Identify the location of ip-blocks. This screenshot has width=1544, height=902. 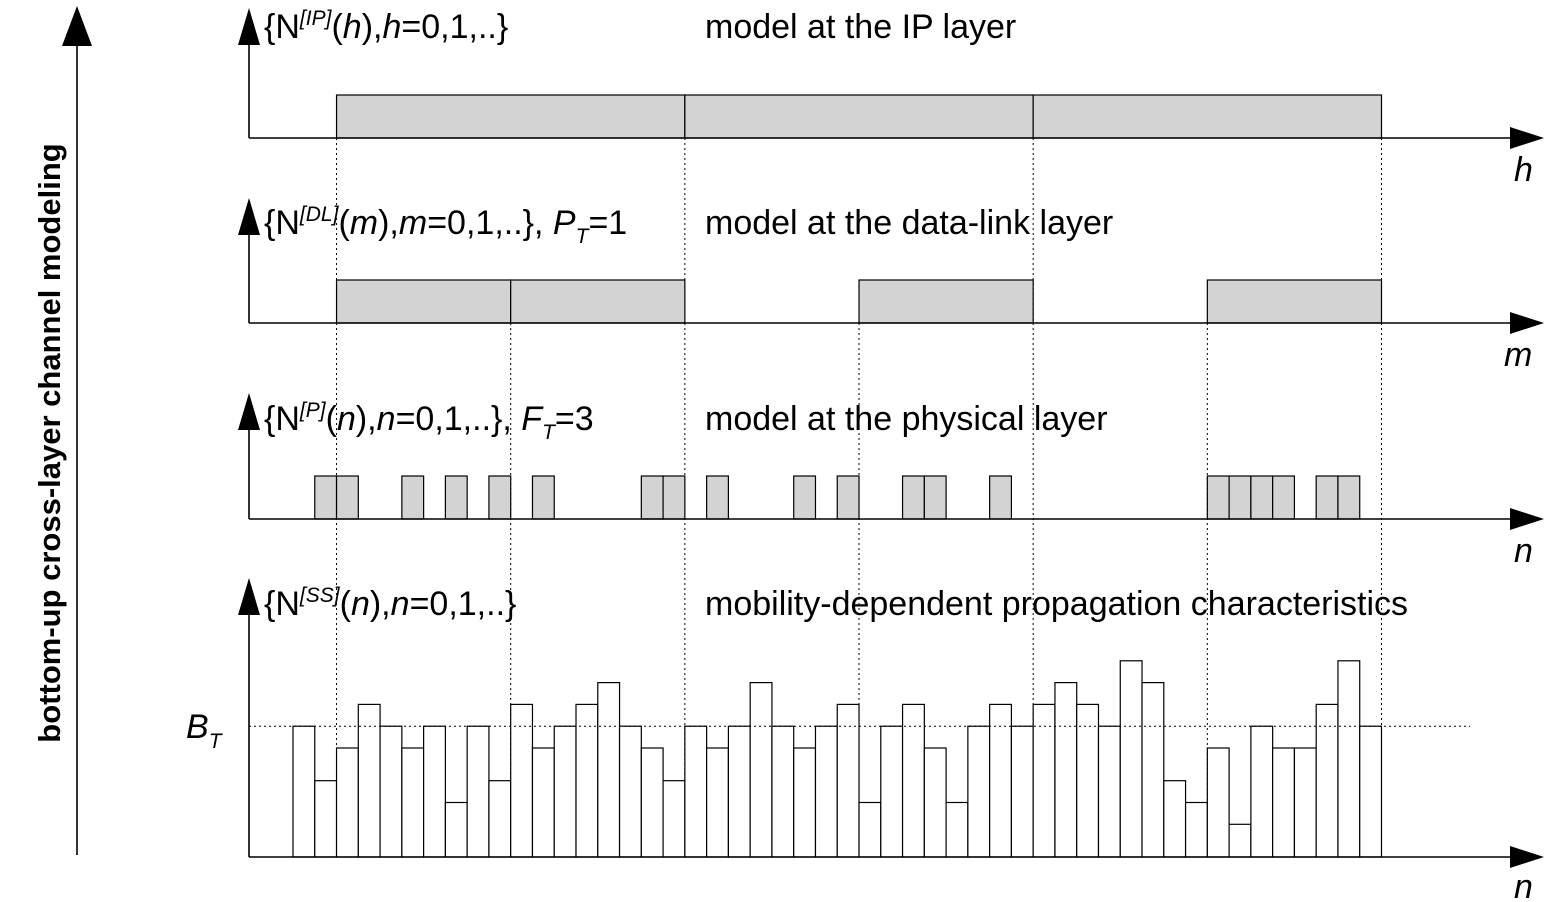
(859, 116).